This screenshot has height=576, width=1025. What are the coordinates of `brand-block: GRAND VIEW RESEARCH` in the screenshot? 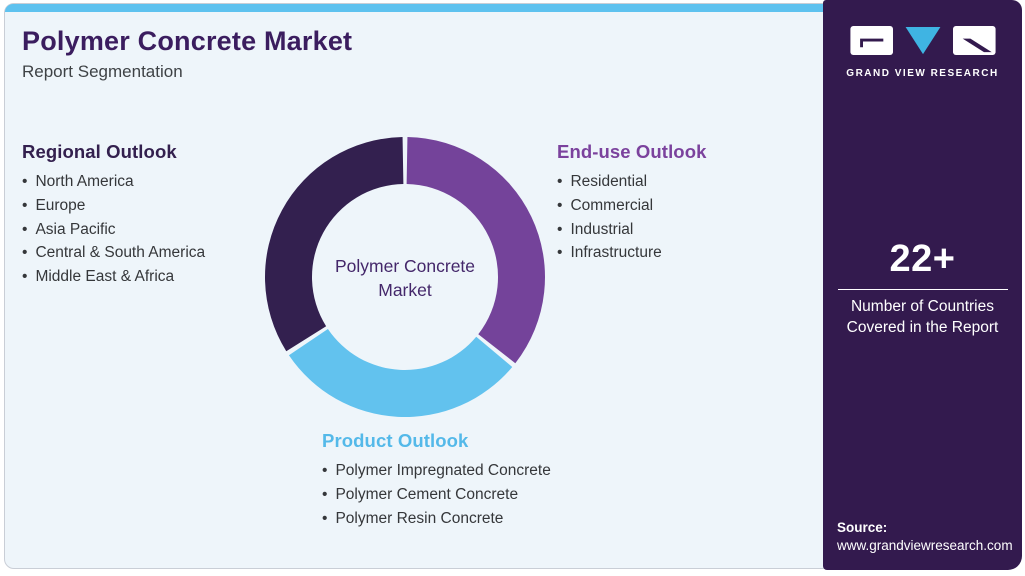 It's located at (922, 52).